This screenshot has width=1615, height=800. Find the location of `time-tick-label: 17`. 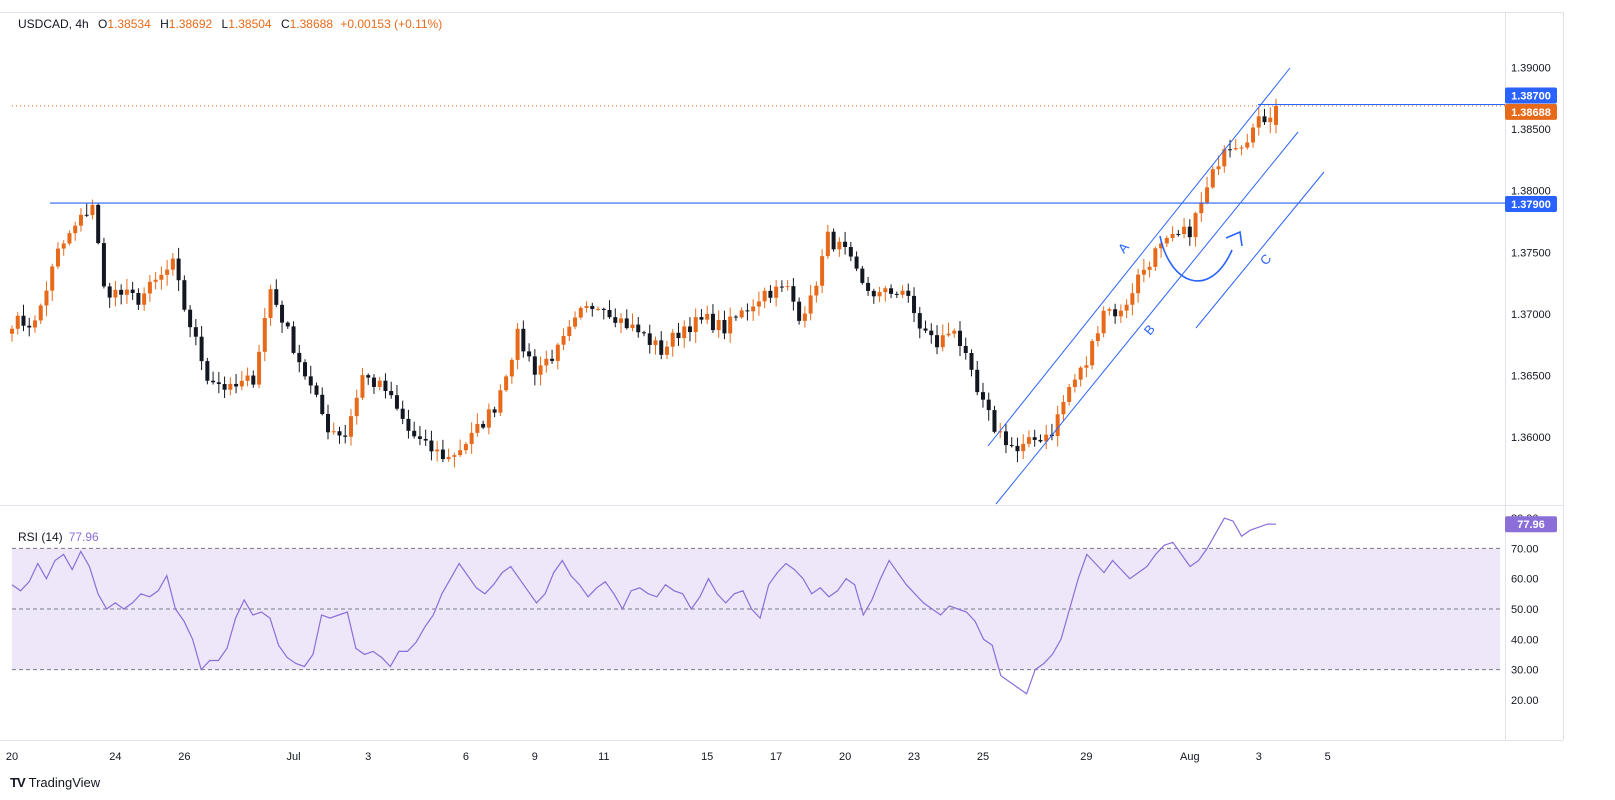

time-tick-label: 17 is located at coordinates (776, 757).